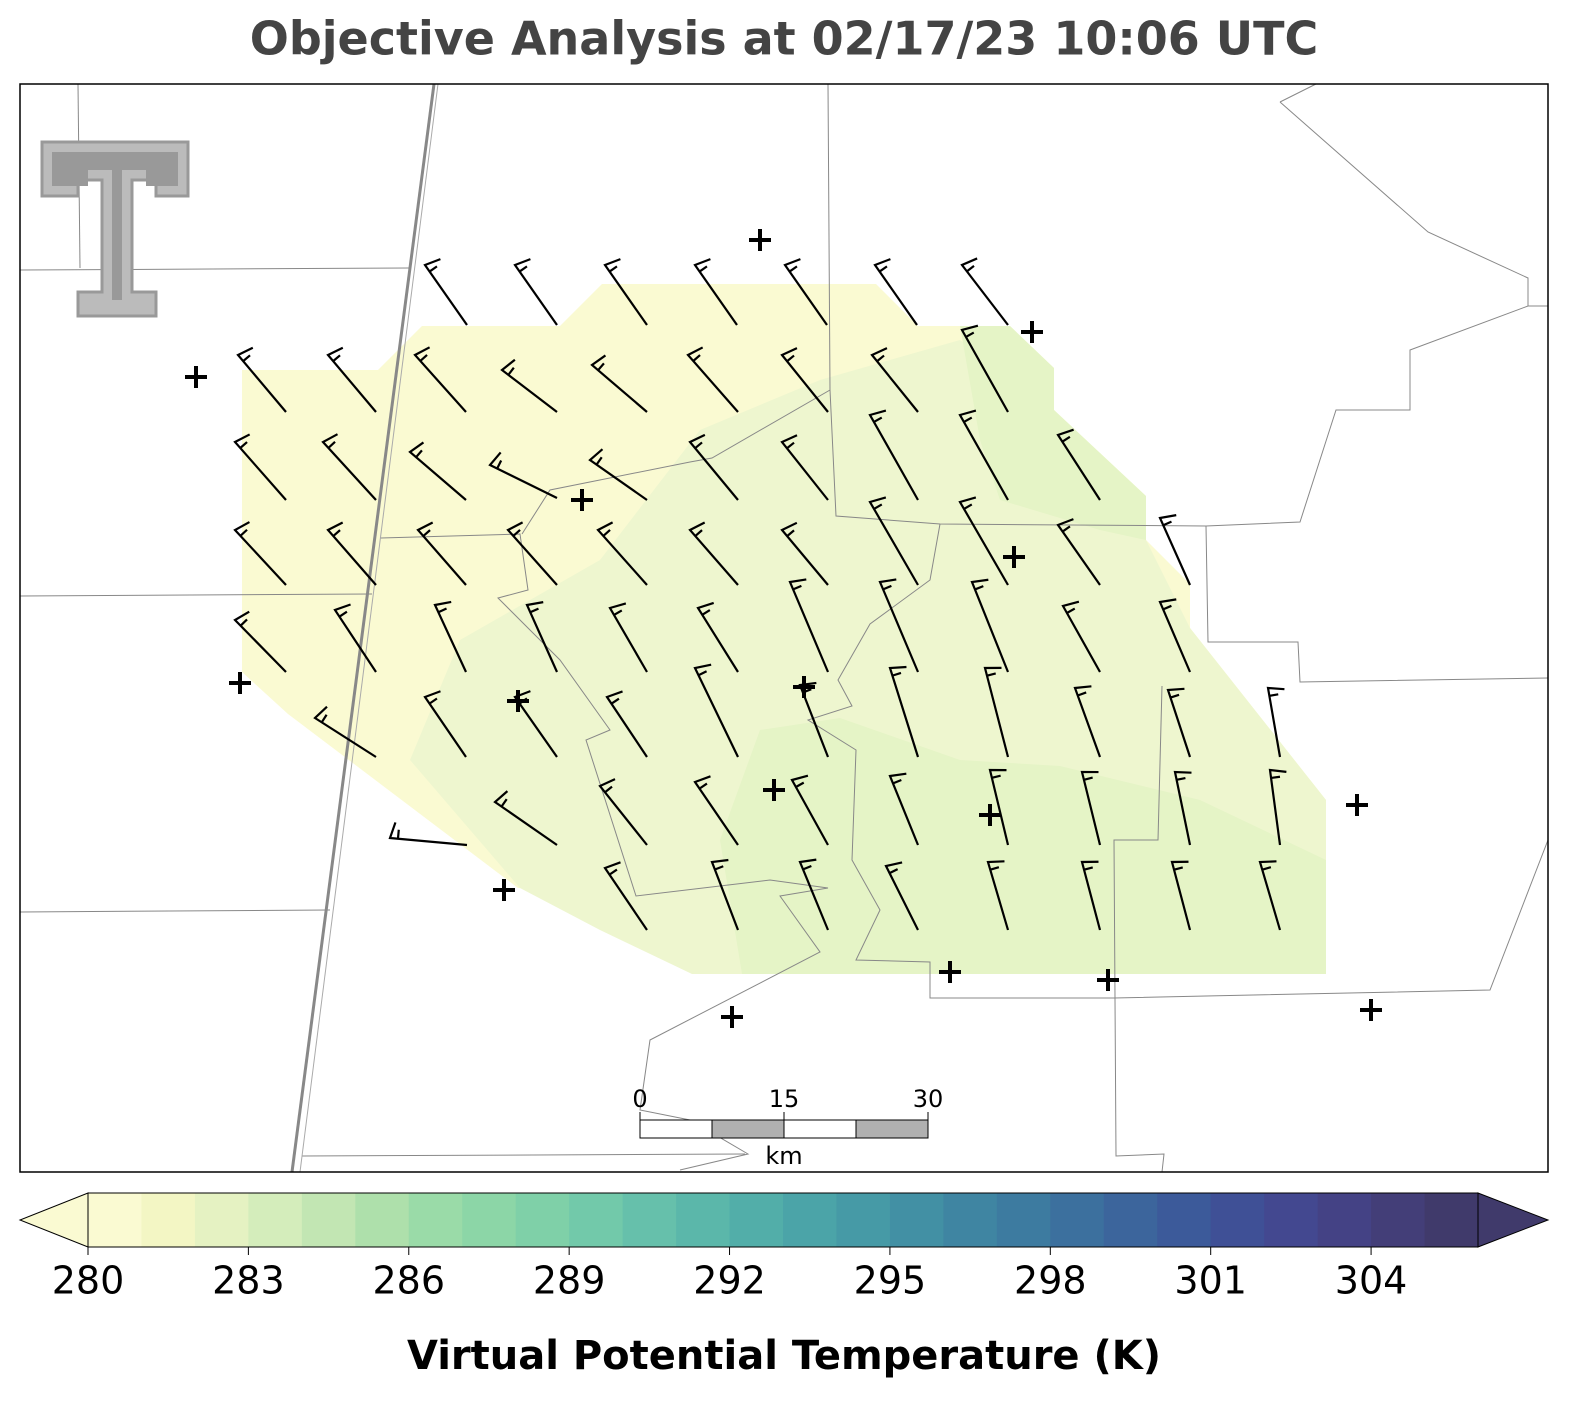 The width and height of the screenshot is (1590, 1425). I want to click on colorbar: 280 283 286 289 292 295 298 301 304, so click(784, 1247).